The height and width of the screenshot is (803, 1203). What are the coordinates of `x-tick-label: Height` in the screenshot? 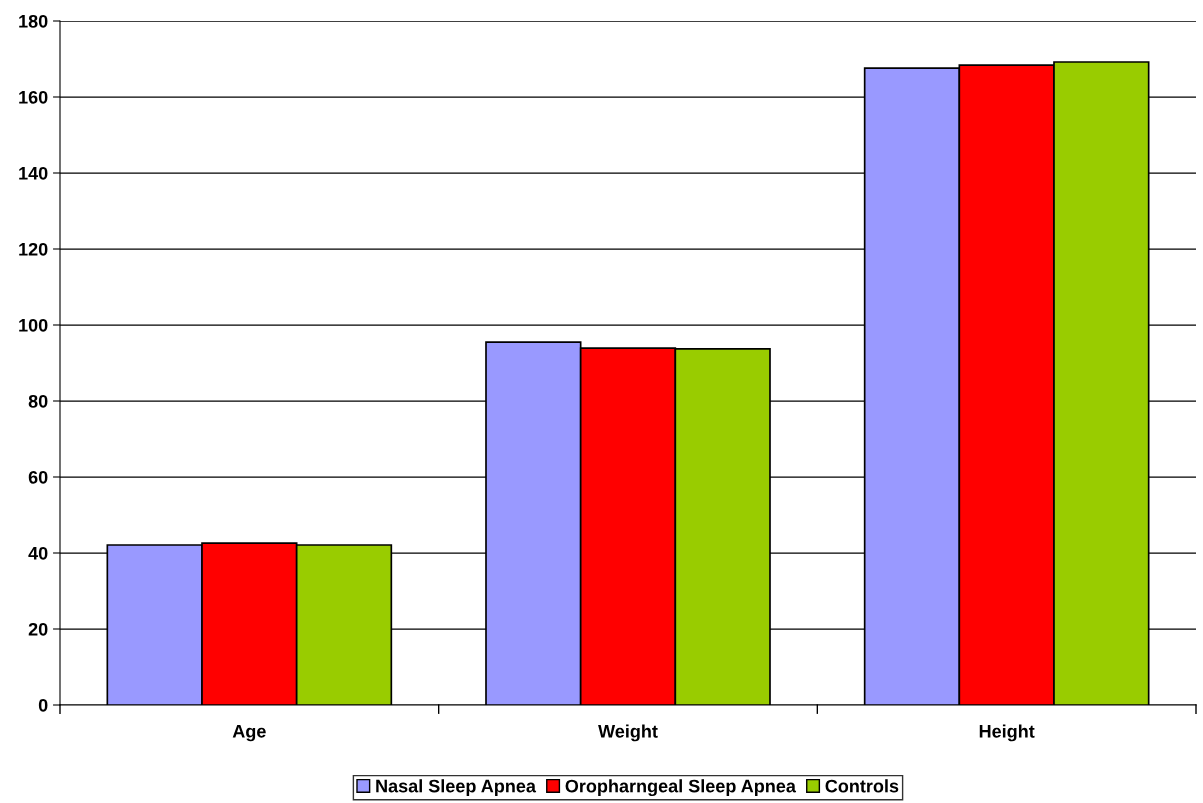 It's located at (1007, 733).